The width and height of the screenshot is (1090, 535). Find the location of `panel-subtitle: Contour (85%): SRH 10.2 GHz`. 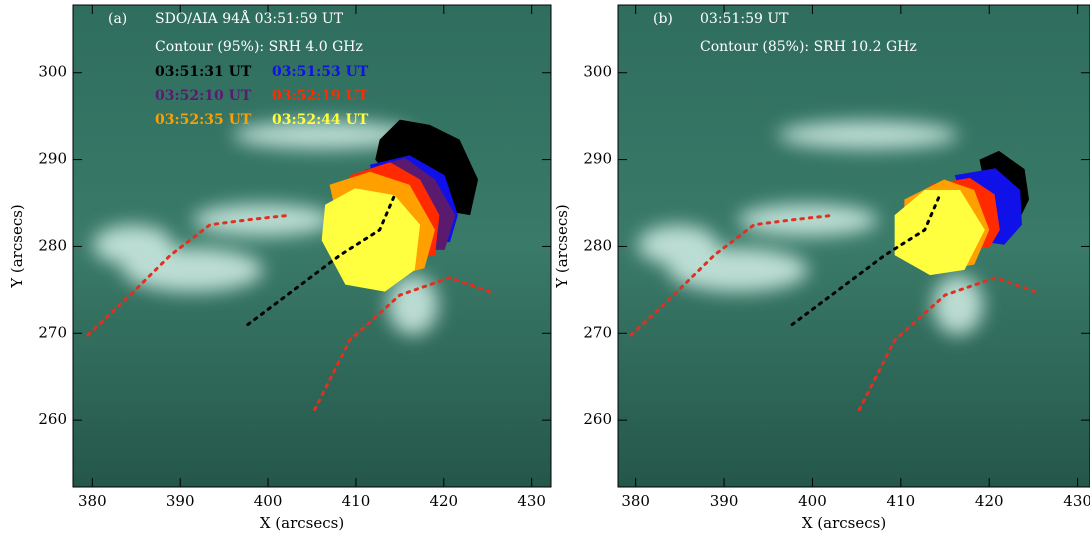

panel-subtitle: Contour (85%): SRH 10.2 GHz is located at coordinates (808, 47).